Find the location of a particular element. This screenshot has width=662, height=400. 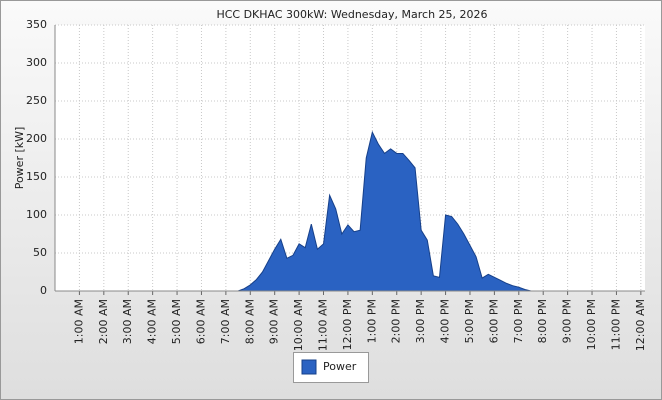

x-tick-label: 12:00 PM is located at coordinates (347, 324).